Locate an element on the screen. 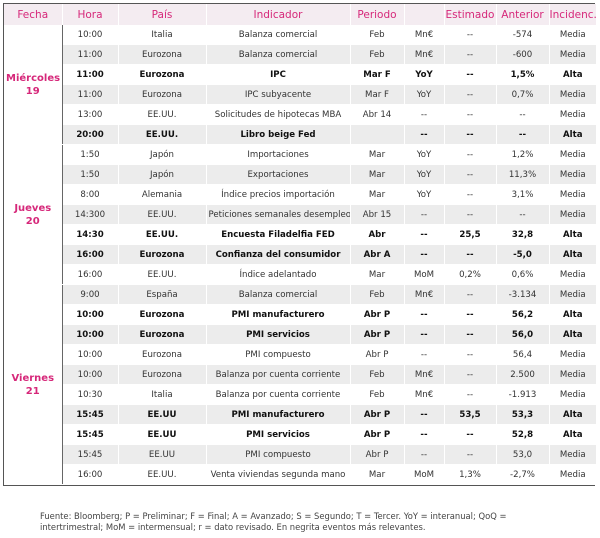 This screenshot has width=600, height=538. cell-unidad: Mn€ is located at coordinates (423, 294).